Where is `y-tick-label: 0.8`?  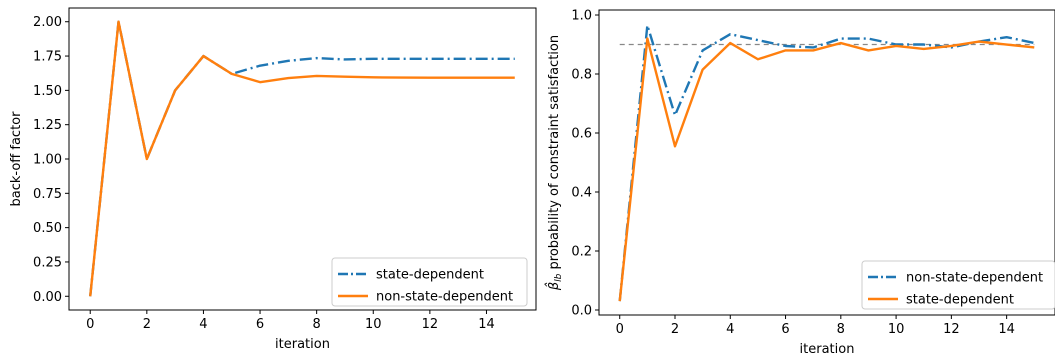 y-tick-label: 0.8 is located at coordinates (581, 75).